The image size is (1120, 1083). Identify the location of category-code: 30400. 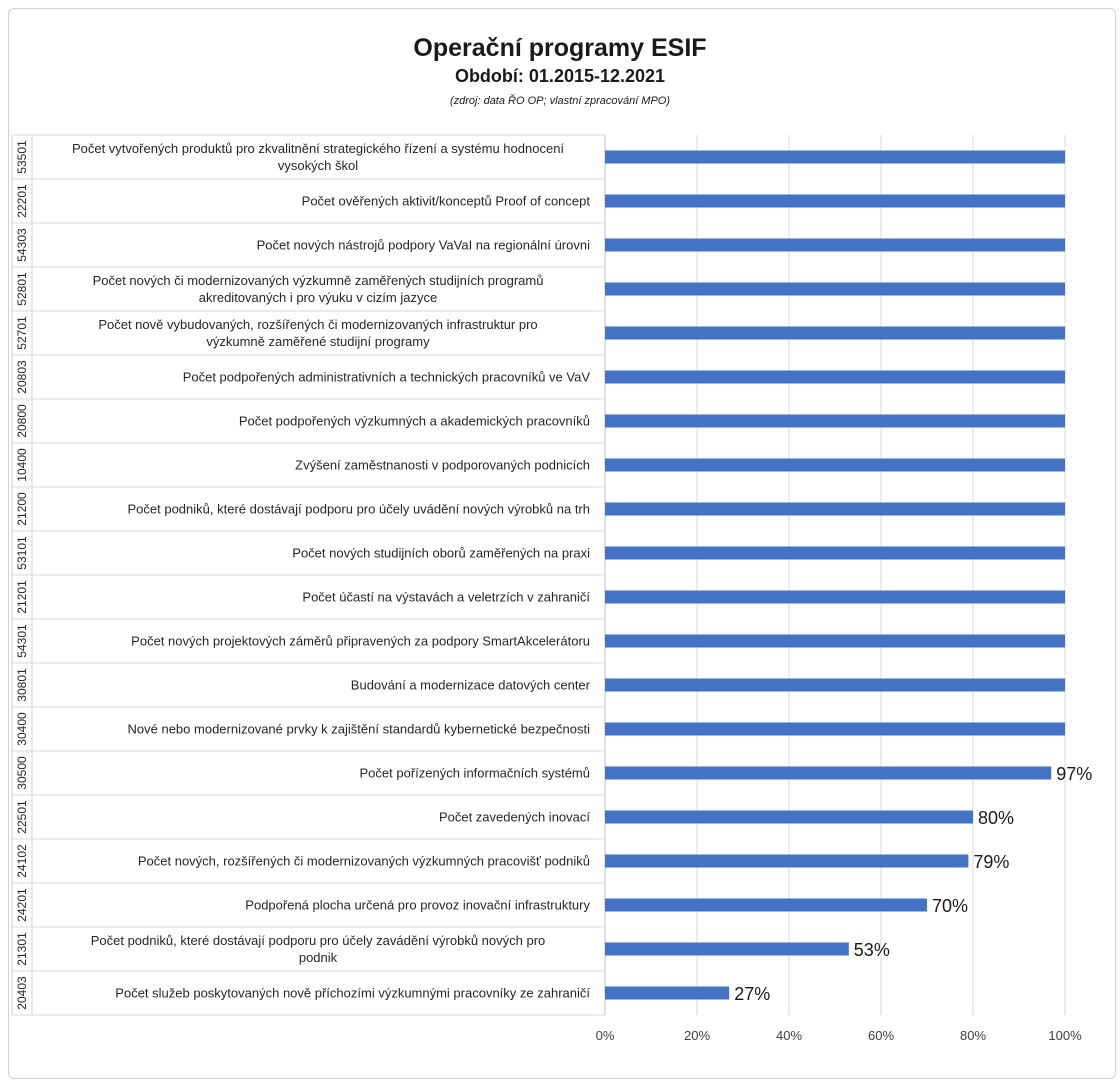
(22, 729).